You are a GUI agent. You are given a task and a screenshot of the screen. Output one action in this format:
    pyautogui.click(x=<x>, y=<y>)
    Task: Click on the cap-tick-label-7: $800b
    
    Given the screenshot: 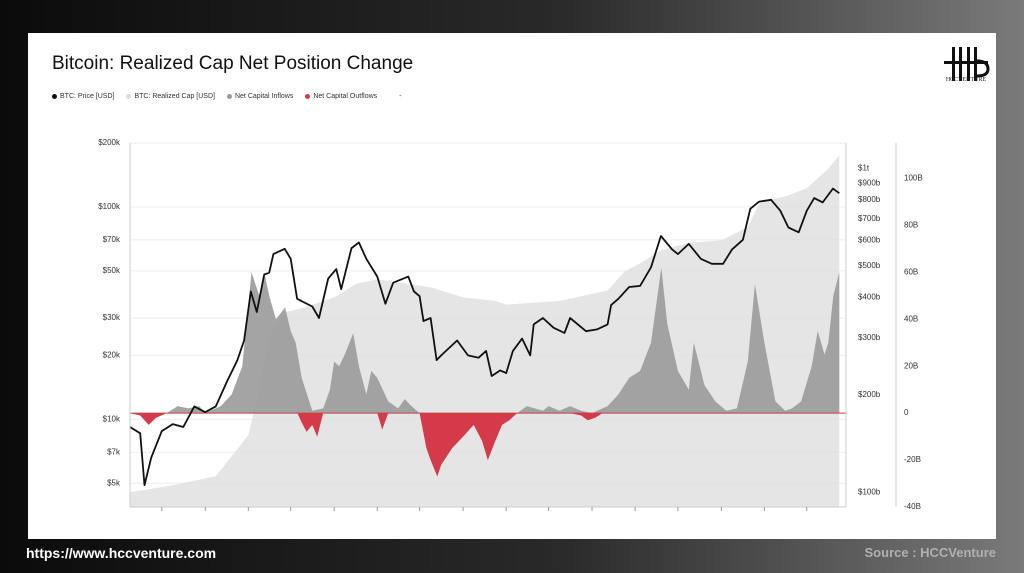 What is the action you would take?
    pyautogui.click(x=869, y=199)
    